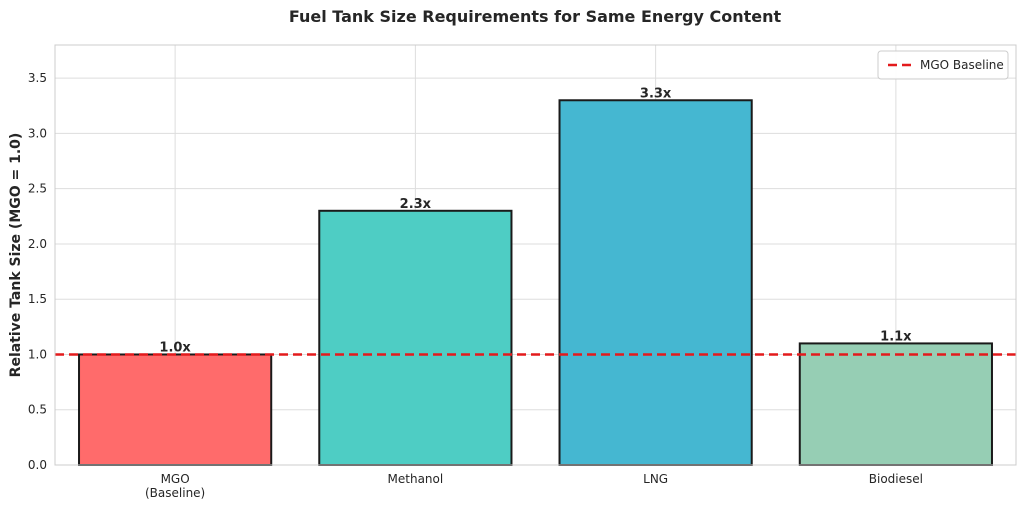 Image resolution: width=1024 pixels, height=508 pixels. Describe the element at coordinates (416, 479) in the screenshot. I see `x-tick-label: Methanol` at that location.